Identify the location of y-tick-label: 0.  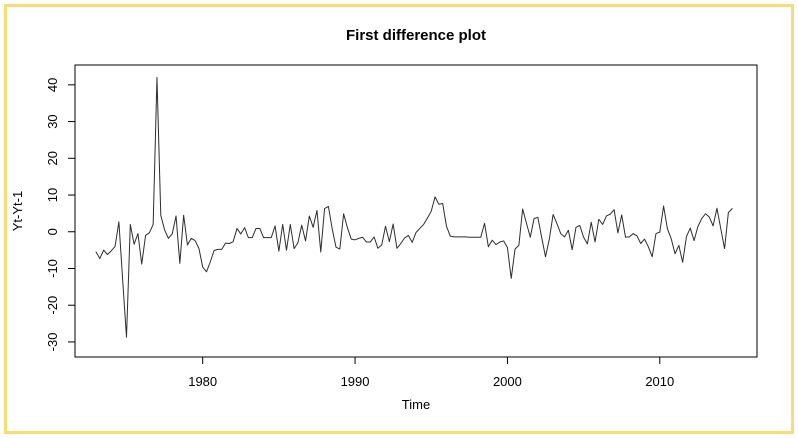
(52, 231).